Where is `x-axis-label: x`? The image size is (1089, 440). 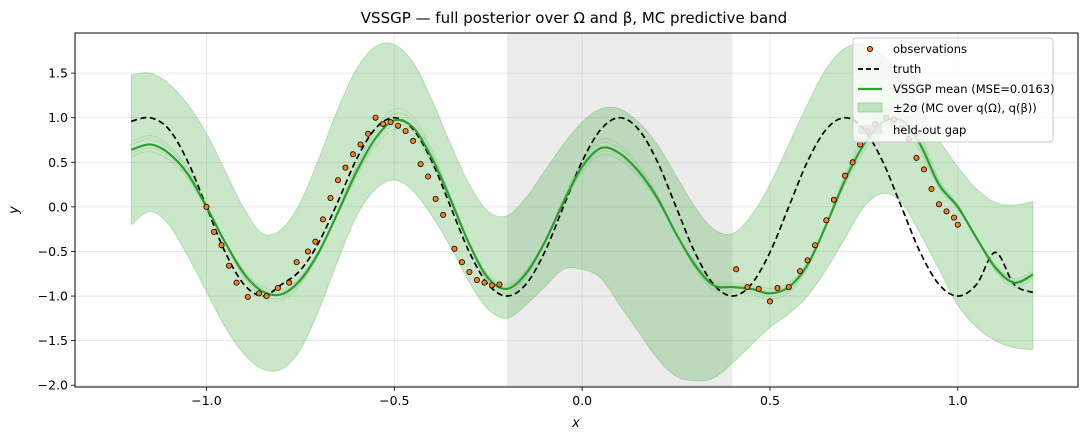
x-axis-label: x is located at coordinates (575, 423).